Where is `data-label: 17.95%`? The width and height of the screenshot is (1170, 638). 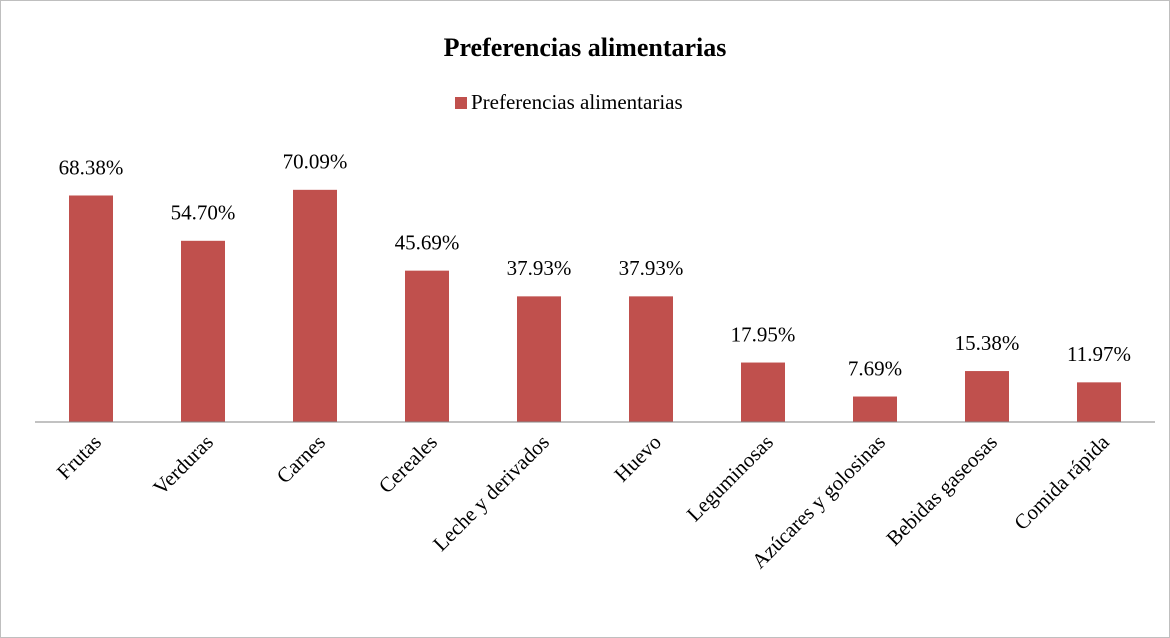 data-label: 17.95% is located at coordinates (763, 334).